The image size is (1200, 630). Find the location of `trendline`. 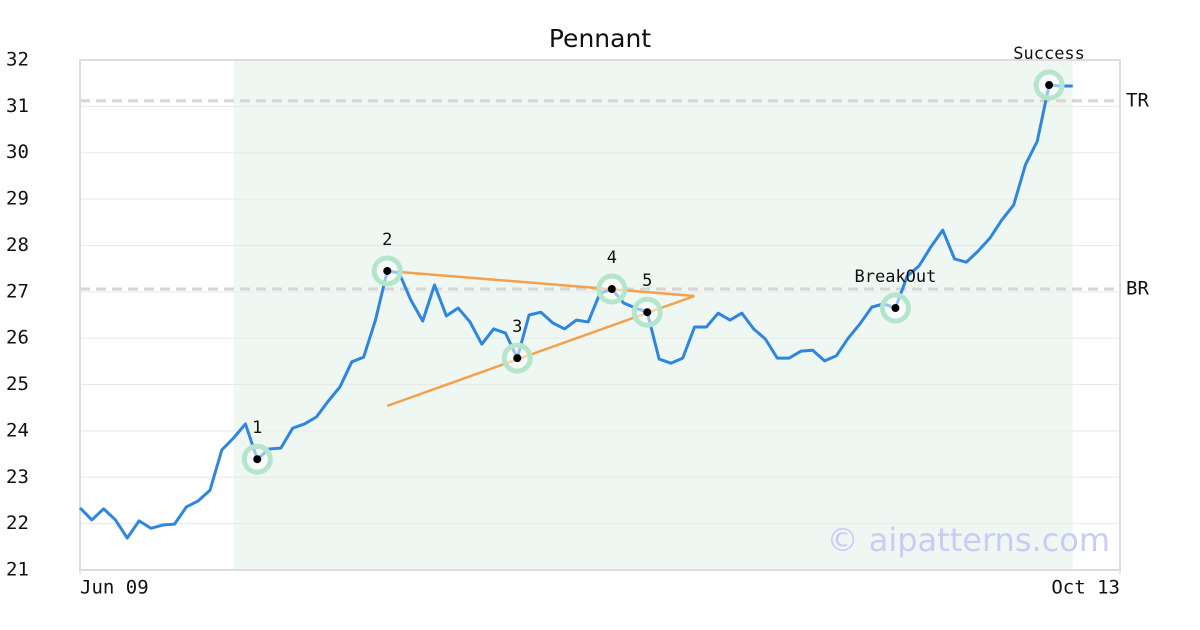

trendline is located at coordinates (541, 283).